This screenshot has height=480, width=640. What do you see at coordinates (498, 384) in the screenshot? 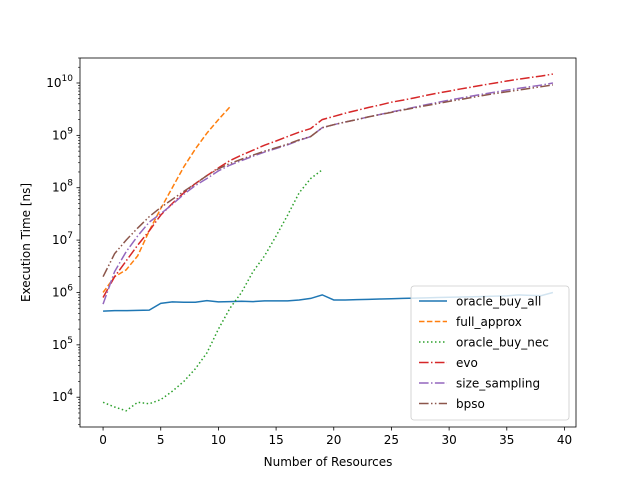
I see `legend-entry-size-sampling: size_sampling` at bounding box center [498, 384].